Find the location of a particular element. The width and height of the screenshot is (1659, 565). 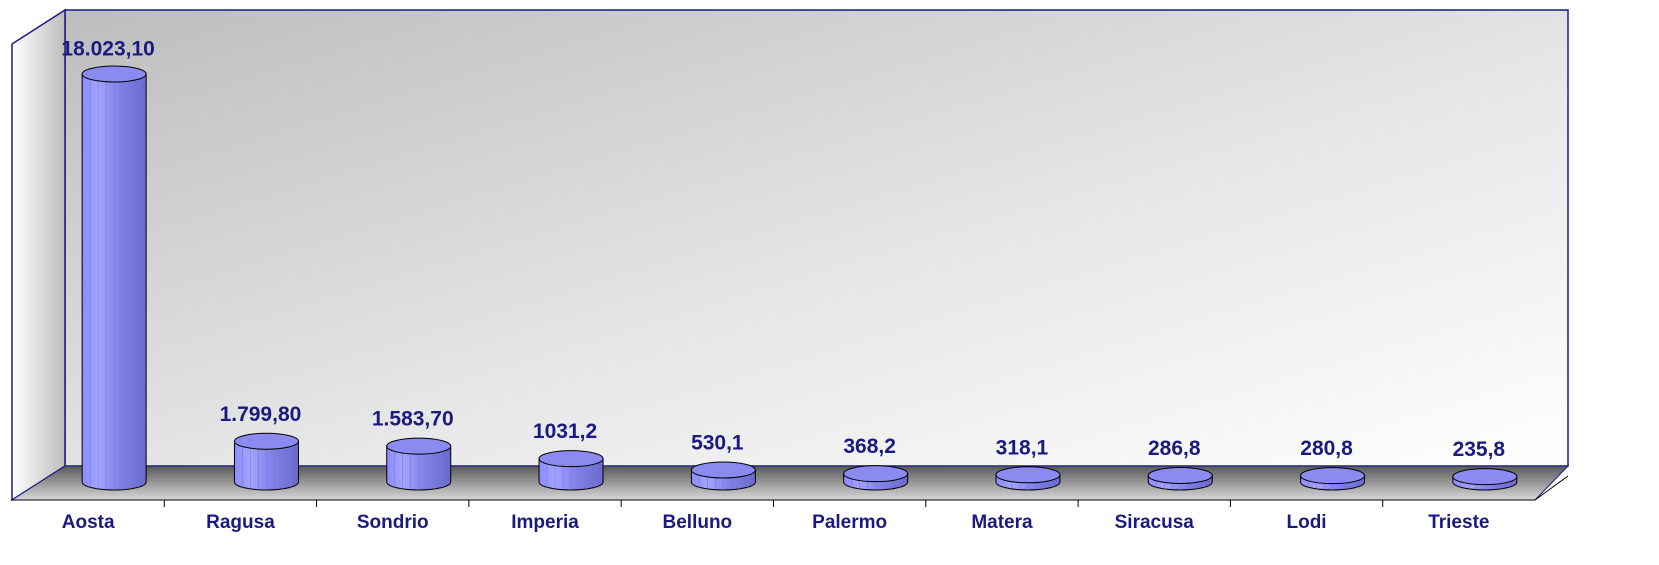

x-tick-label: Aosta is located at coordinates (88, 522).